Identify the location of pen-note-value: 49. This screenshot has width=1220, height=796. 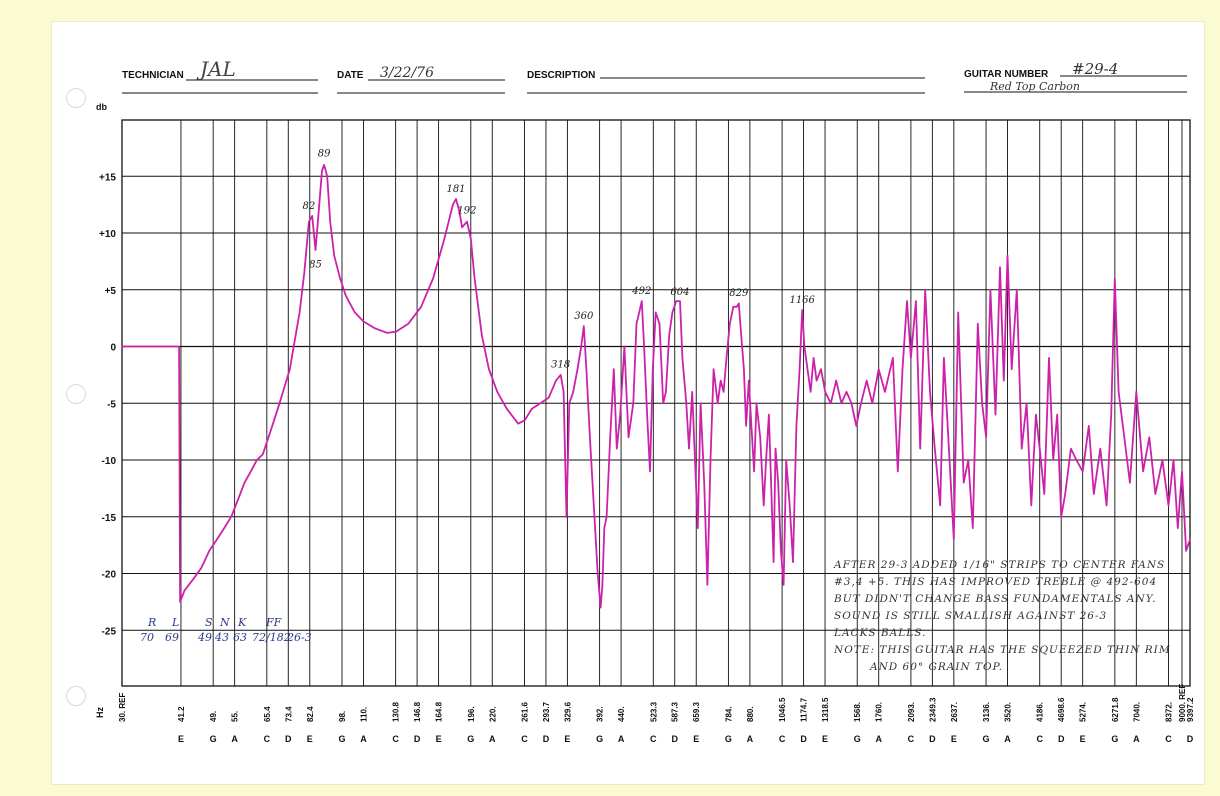
(204, 637).